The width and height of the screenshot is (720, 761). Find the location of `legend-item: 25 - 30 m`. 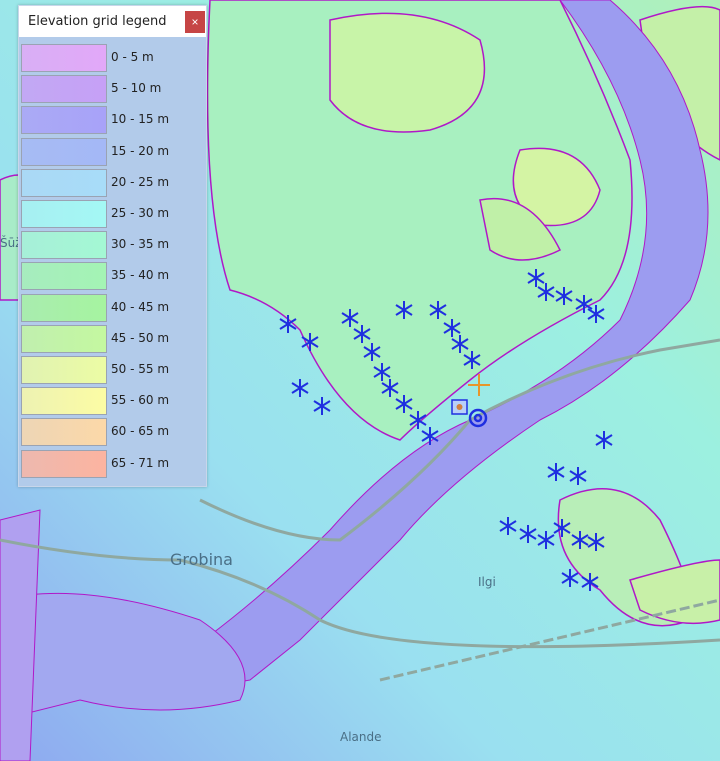

legend-item: 25 - 30 m is located at coordinates (112, 214).